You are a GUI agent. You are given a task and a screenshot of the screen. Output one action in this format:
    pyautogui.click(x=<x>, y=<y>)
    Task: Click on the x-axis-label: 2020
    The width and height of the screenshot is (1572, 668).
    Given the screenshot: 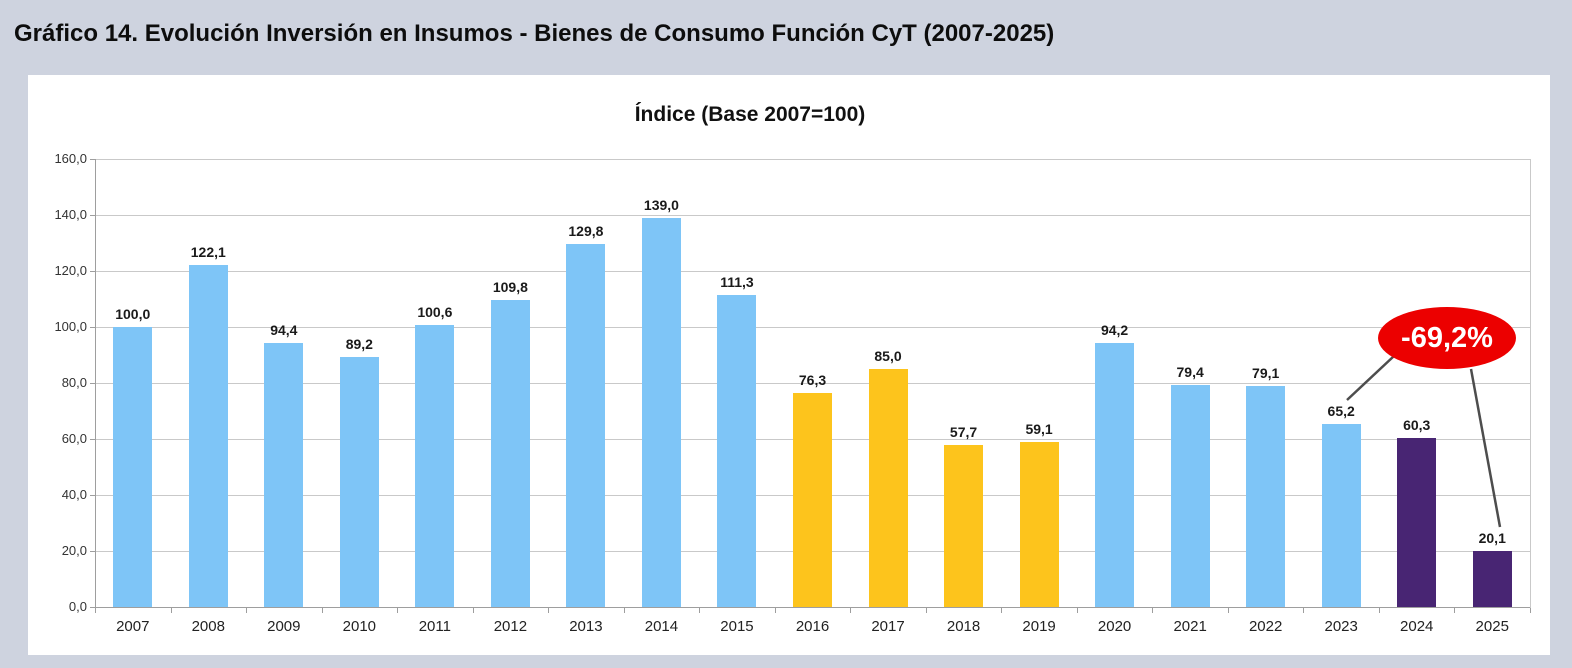 What is the action you would take?
    pyautogui.click(x=1114, y=626)
    